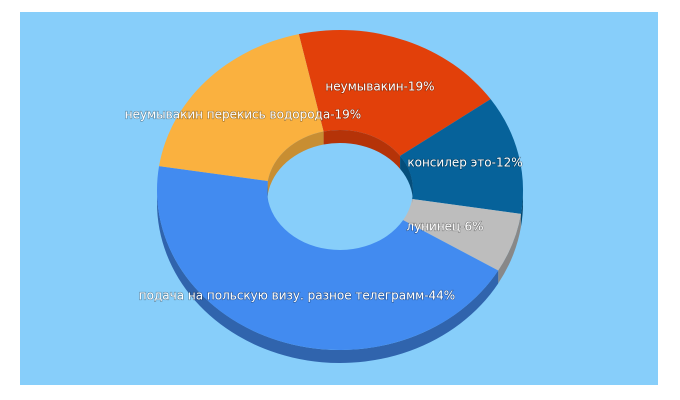 This screenshot has width=680, height=400. Describe the element at coordinates (379, 87) in the screenshot. I see `slice-label: неумывакин-19%` at that location.